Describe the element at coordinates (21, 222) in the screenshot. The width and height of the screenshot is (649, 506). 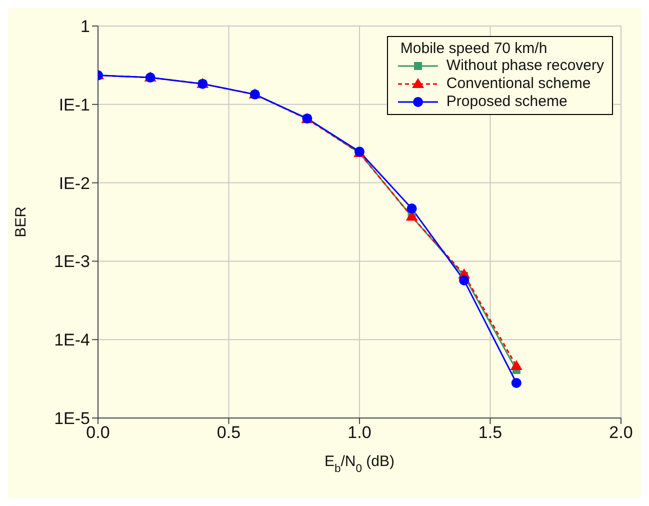
I see `y-axis-title: BER` at that location.